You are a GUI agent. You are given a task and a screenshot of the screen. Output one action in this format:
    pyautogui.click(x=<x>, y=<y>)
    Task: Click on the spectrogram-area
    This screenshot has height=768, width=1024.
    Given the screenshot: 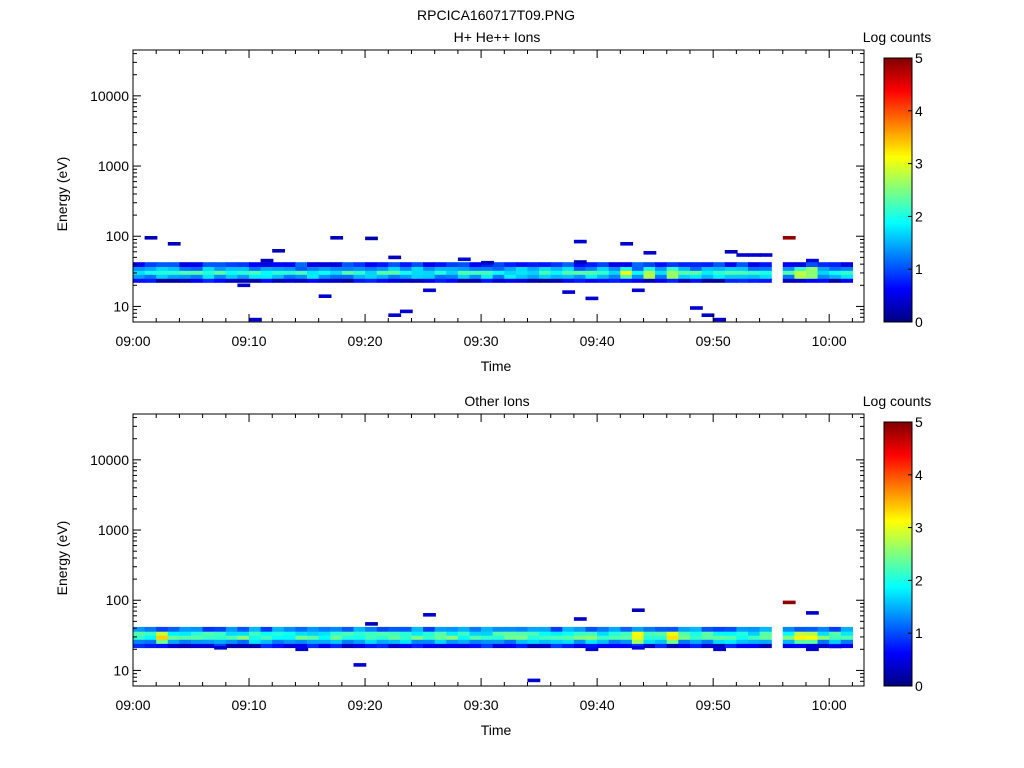 What is the action you would take?
    pyautogui.click(x=493, y=641)
    